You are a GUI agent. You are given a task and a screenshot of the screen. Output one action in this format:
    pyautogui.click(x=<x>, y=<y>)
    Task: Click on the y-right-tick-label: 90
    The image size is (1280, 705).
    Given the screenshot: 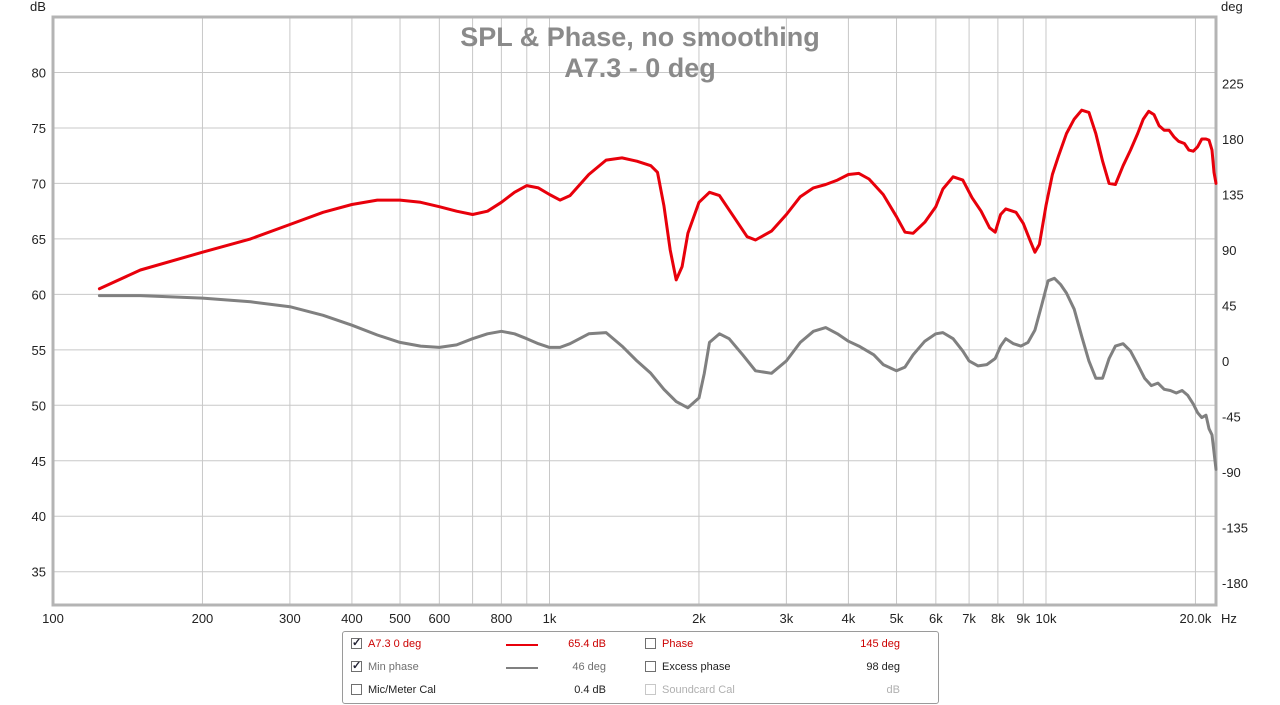 What is the action you would take?
    pyautogui.click(x=1229, y=250)
    